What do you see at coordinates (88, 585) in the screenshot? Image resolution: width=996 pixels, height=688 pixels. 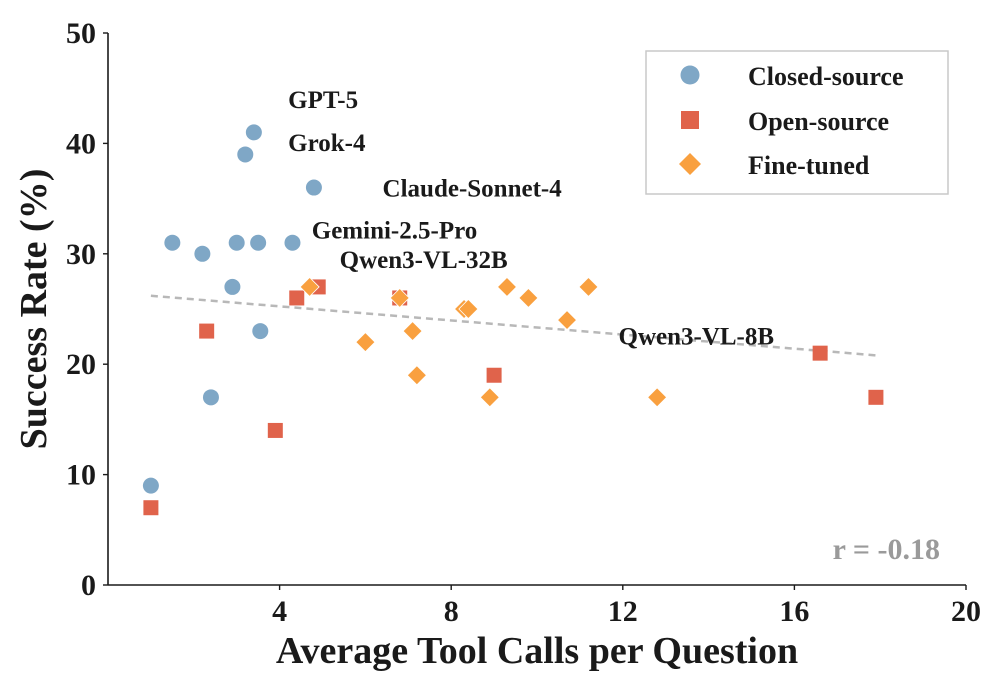 I see `y-tick-label: 0` at bounding box center [88, 585].